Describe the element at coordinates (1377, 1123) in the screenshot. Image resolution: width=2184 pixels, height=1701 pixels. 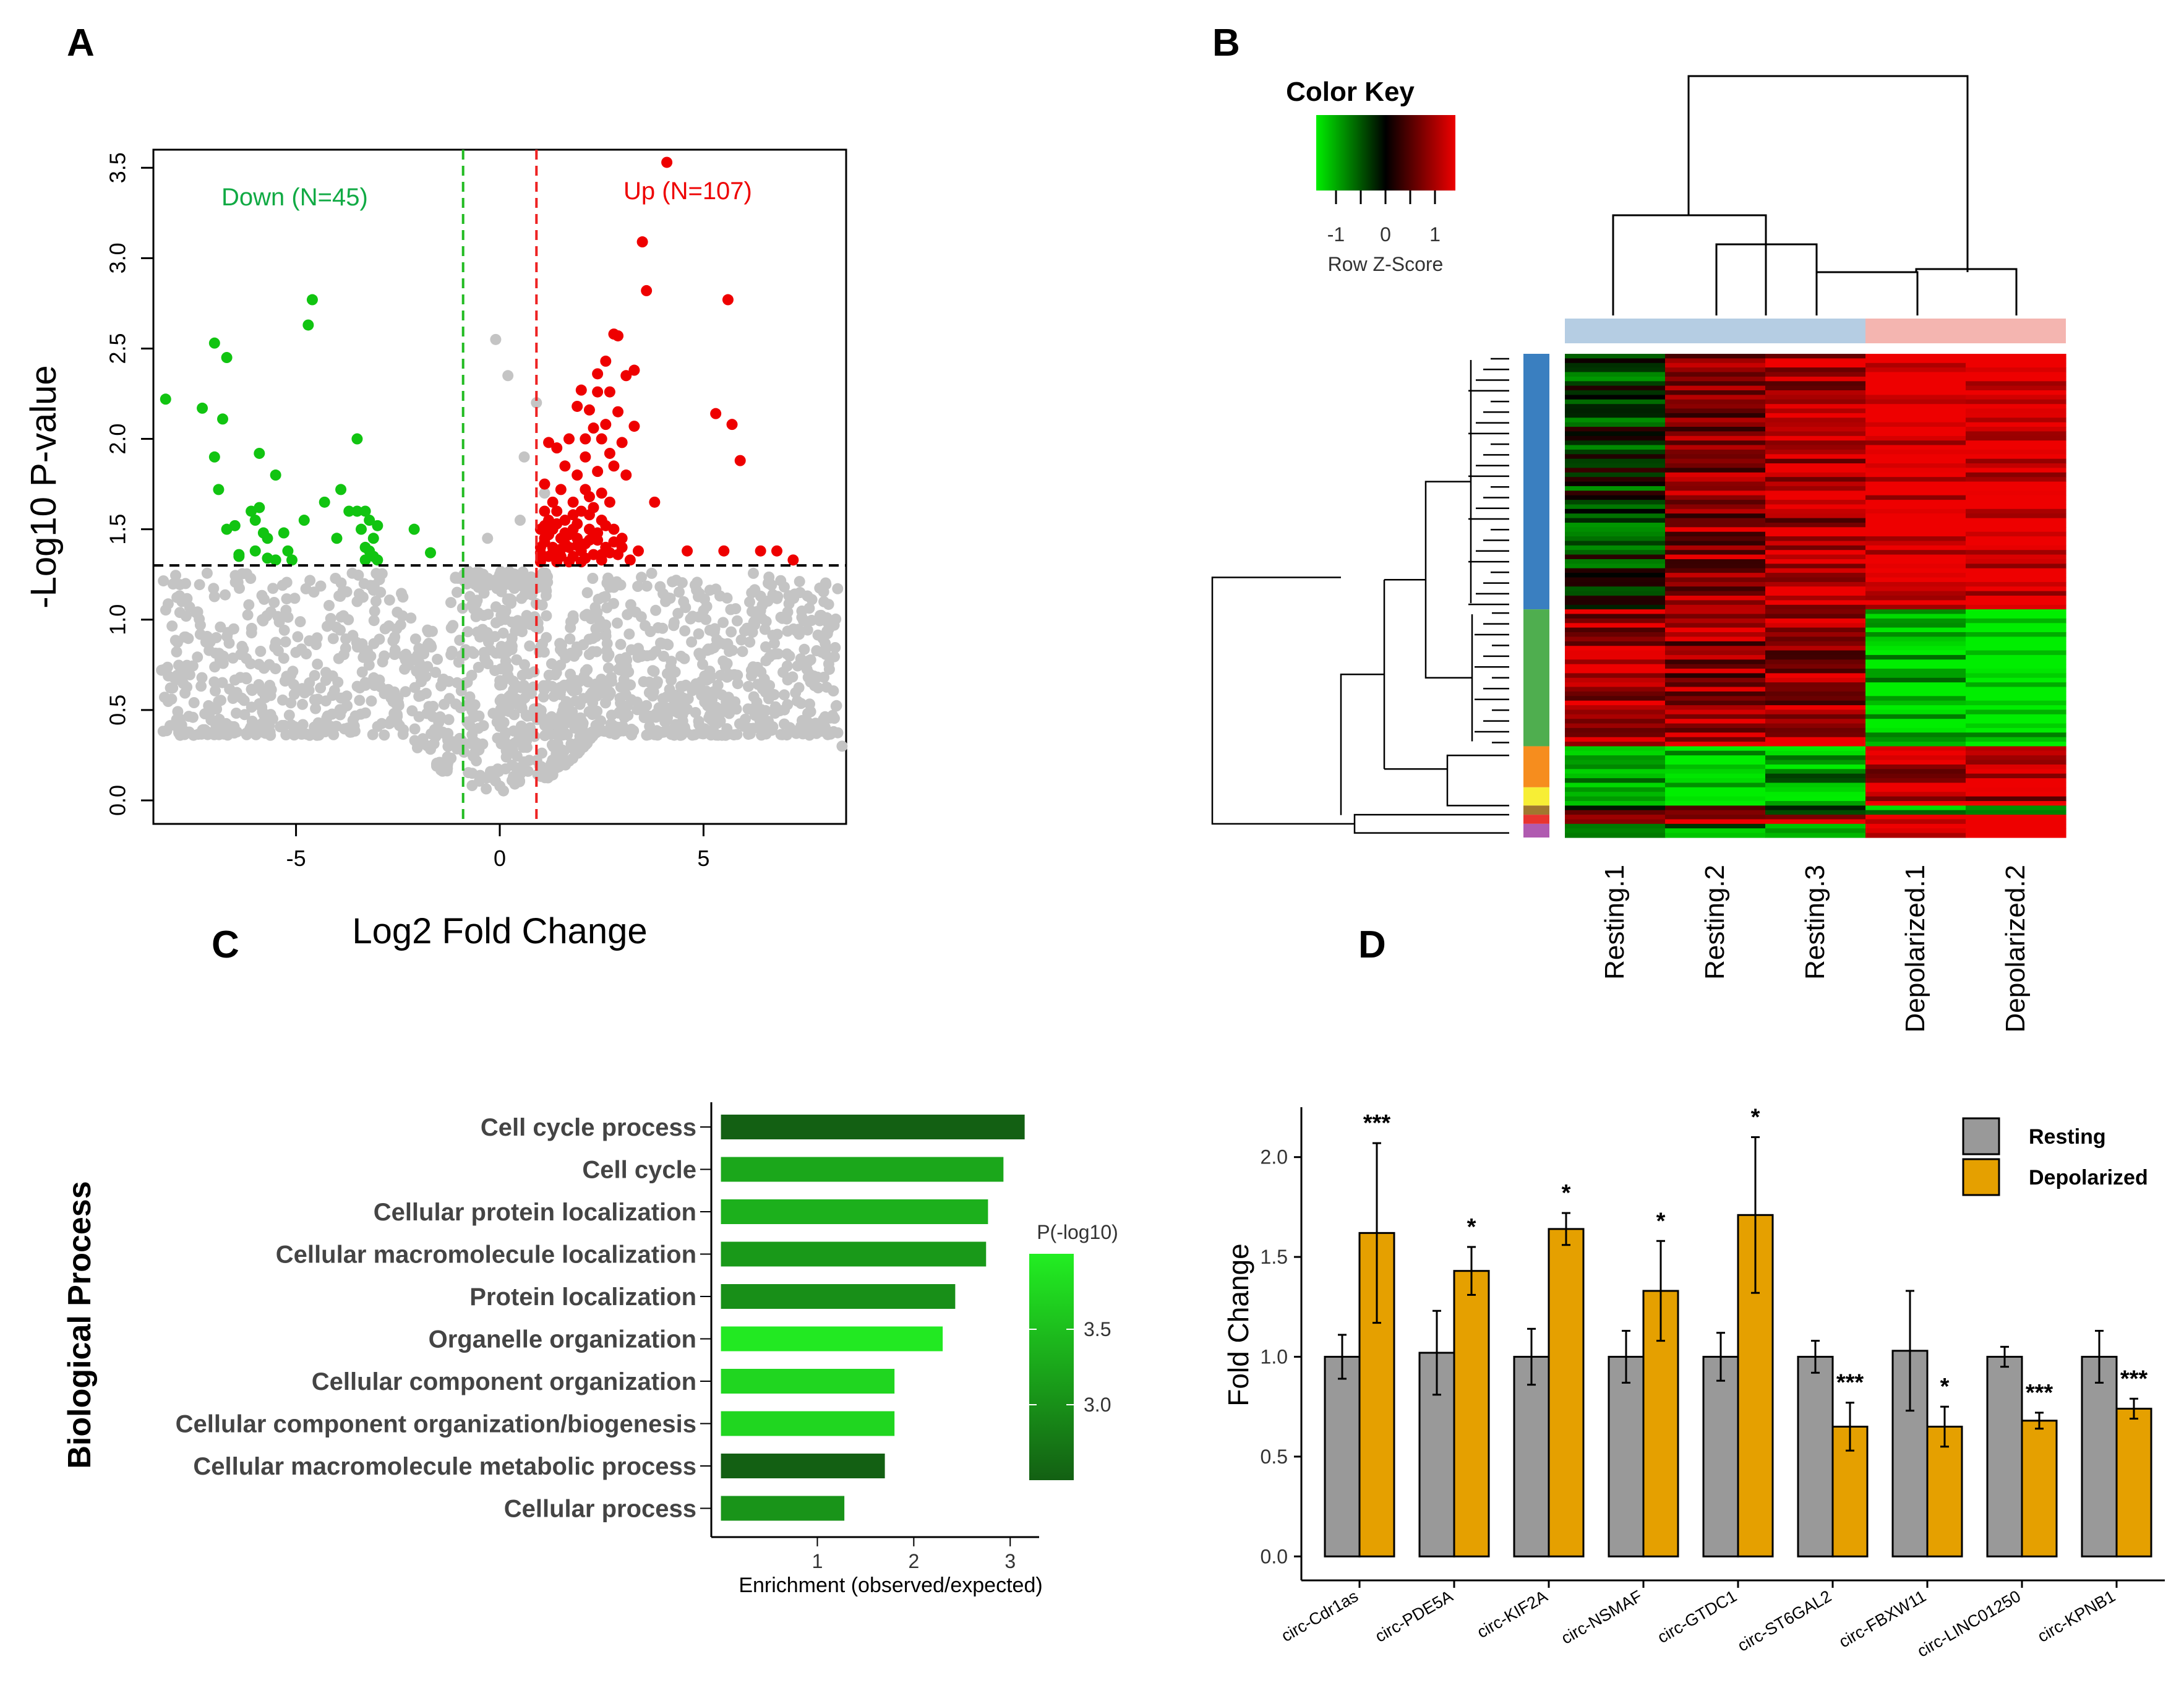
I see `significance-marker: ***` at that location.